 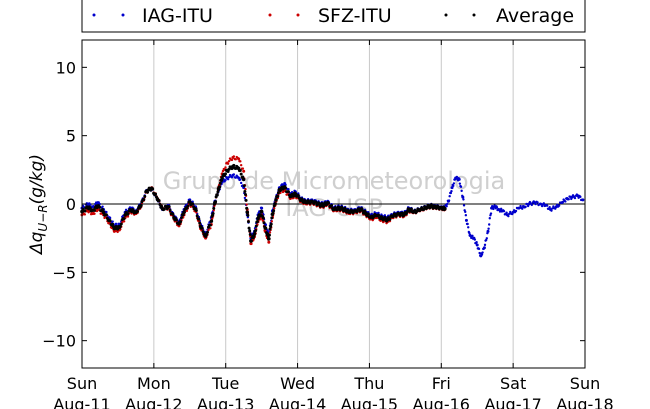 I want to click on x-tick-label: Mon Aug-12, so click(x=153, y=391).